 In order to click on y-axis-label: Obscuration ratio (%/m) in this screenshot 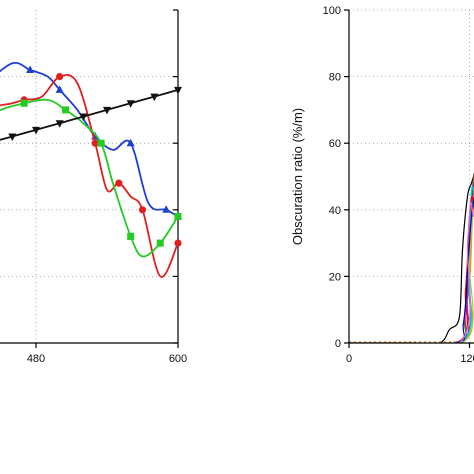, I will do `click(297, 176)`.